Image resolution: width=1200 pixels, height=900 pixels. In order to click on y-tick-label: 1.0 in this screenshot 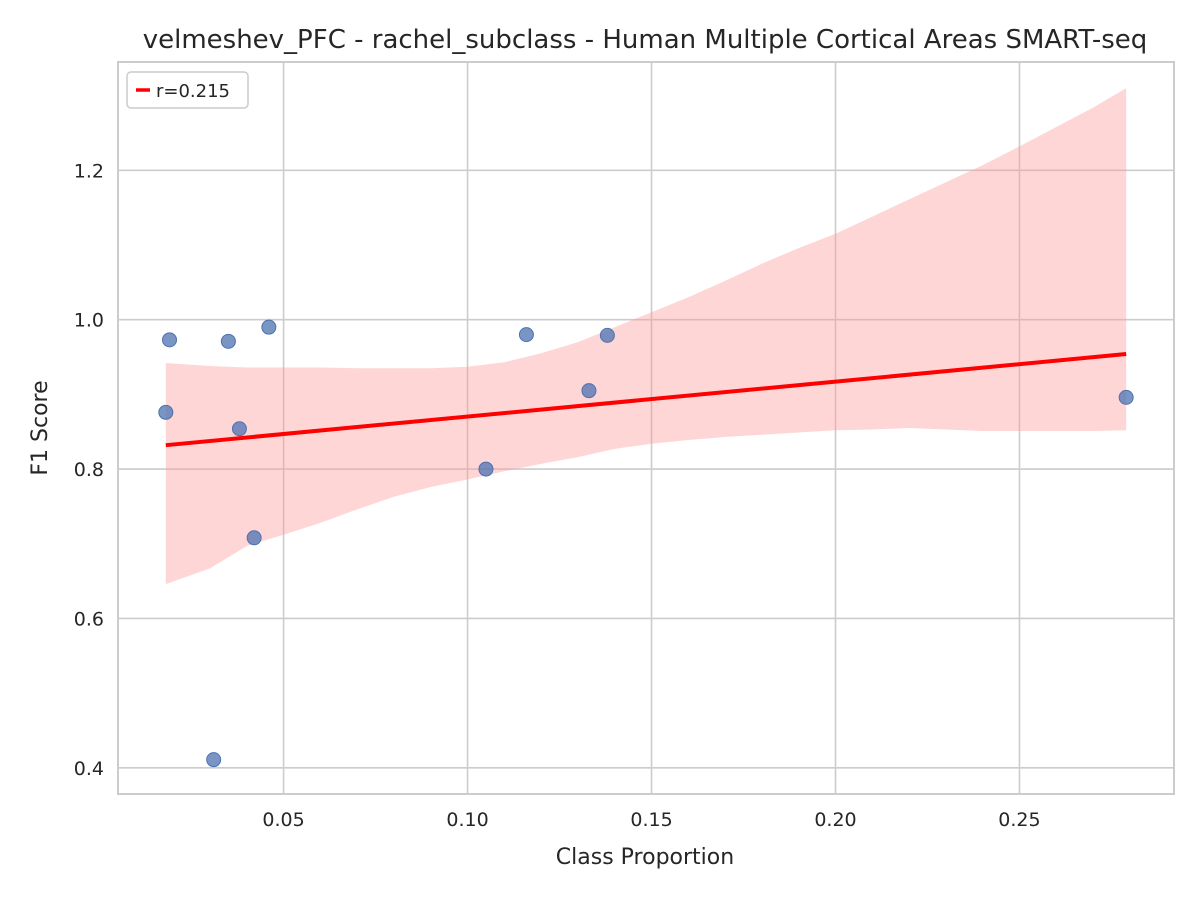, I will do `click(89, 321)`.